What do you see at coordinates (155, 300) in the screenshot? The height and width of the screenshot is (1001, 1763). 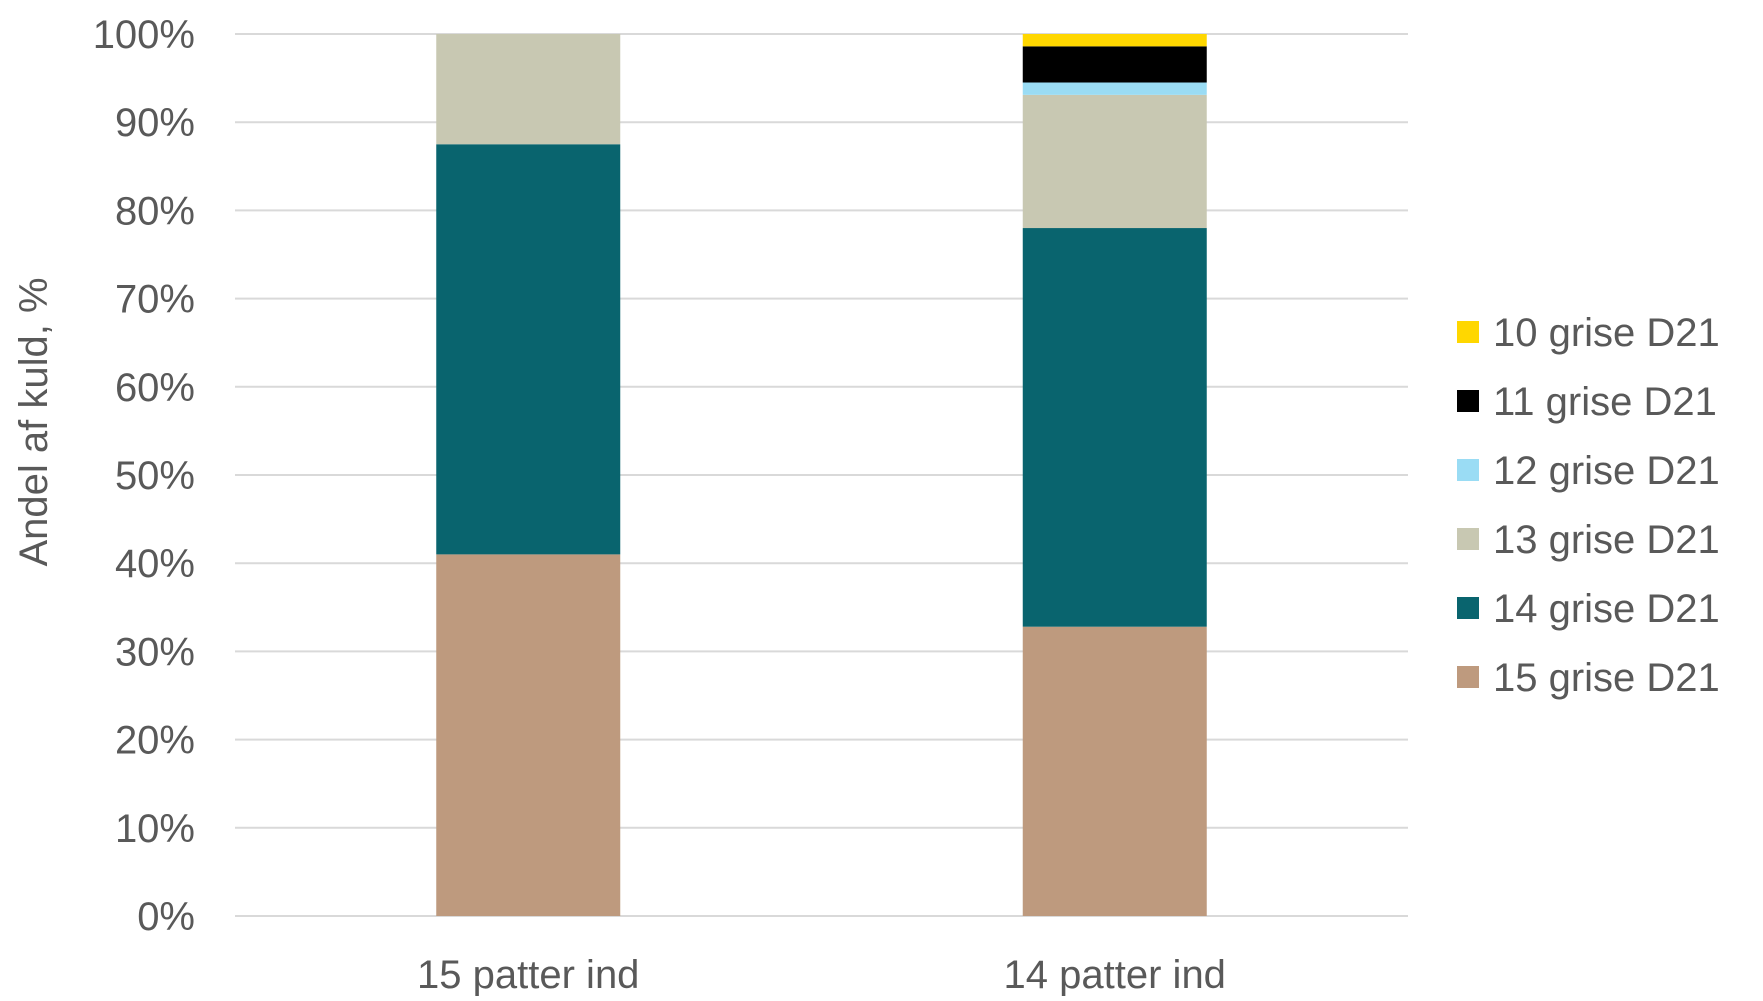 I see `y-tick-label: 70%` at bounding box center [155, 300].